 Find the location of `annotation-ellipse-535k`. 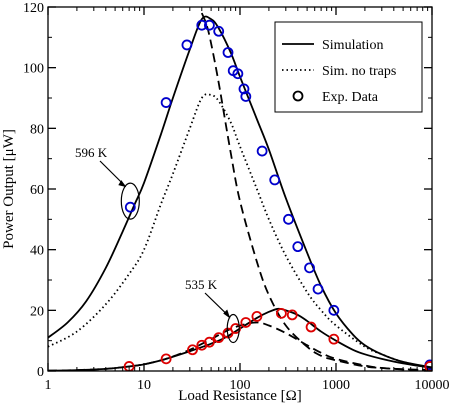

annotation-ellipse-535k is located at coordinates (233, 328).